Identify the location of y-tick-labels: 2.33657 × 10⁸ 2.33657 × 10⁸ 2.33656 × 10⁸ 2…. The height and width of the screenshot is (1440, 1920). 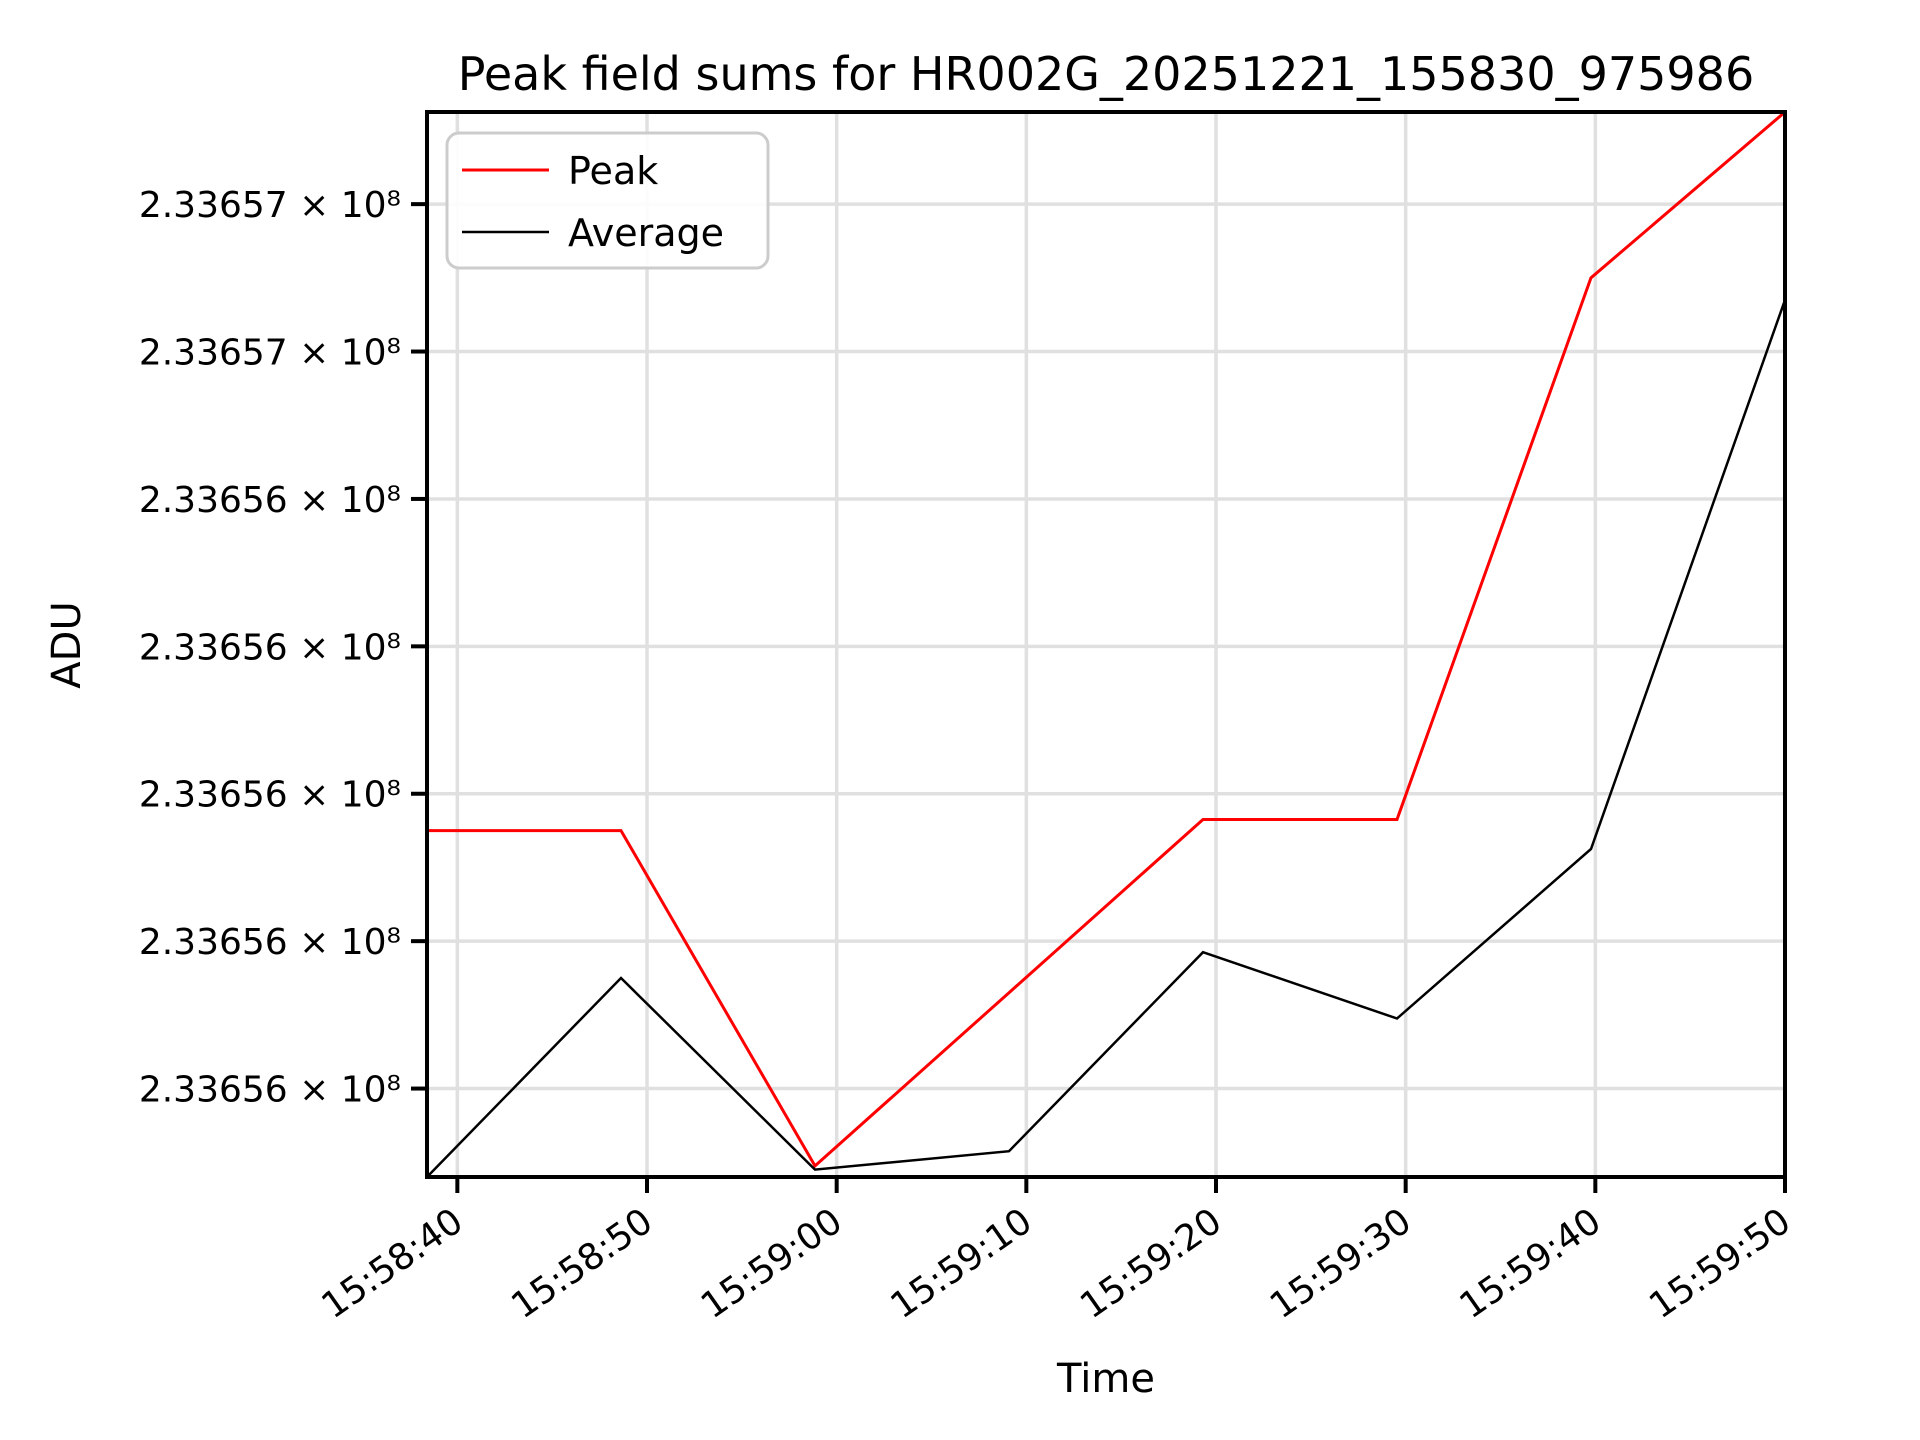
(270, 647).